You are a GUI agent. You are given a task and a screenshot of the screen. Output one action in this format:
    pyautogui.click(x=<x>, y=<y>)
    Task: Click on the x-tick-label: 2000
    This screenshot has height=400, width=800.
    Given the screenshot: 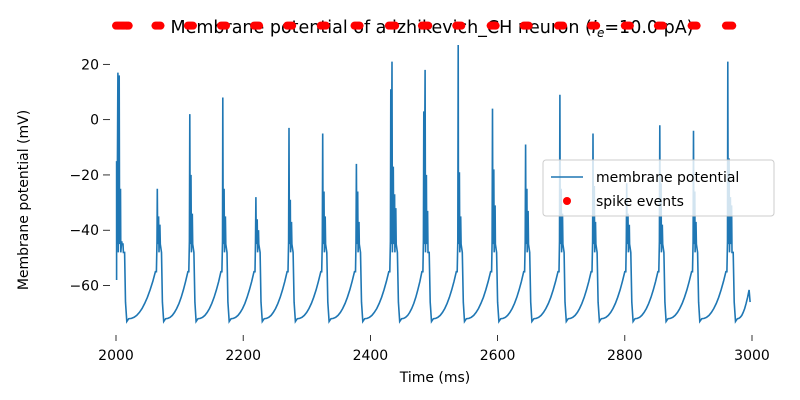 What is the action you would take?
    pyautogui.click(x=116, y=356)
    